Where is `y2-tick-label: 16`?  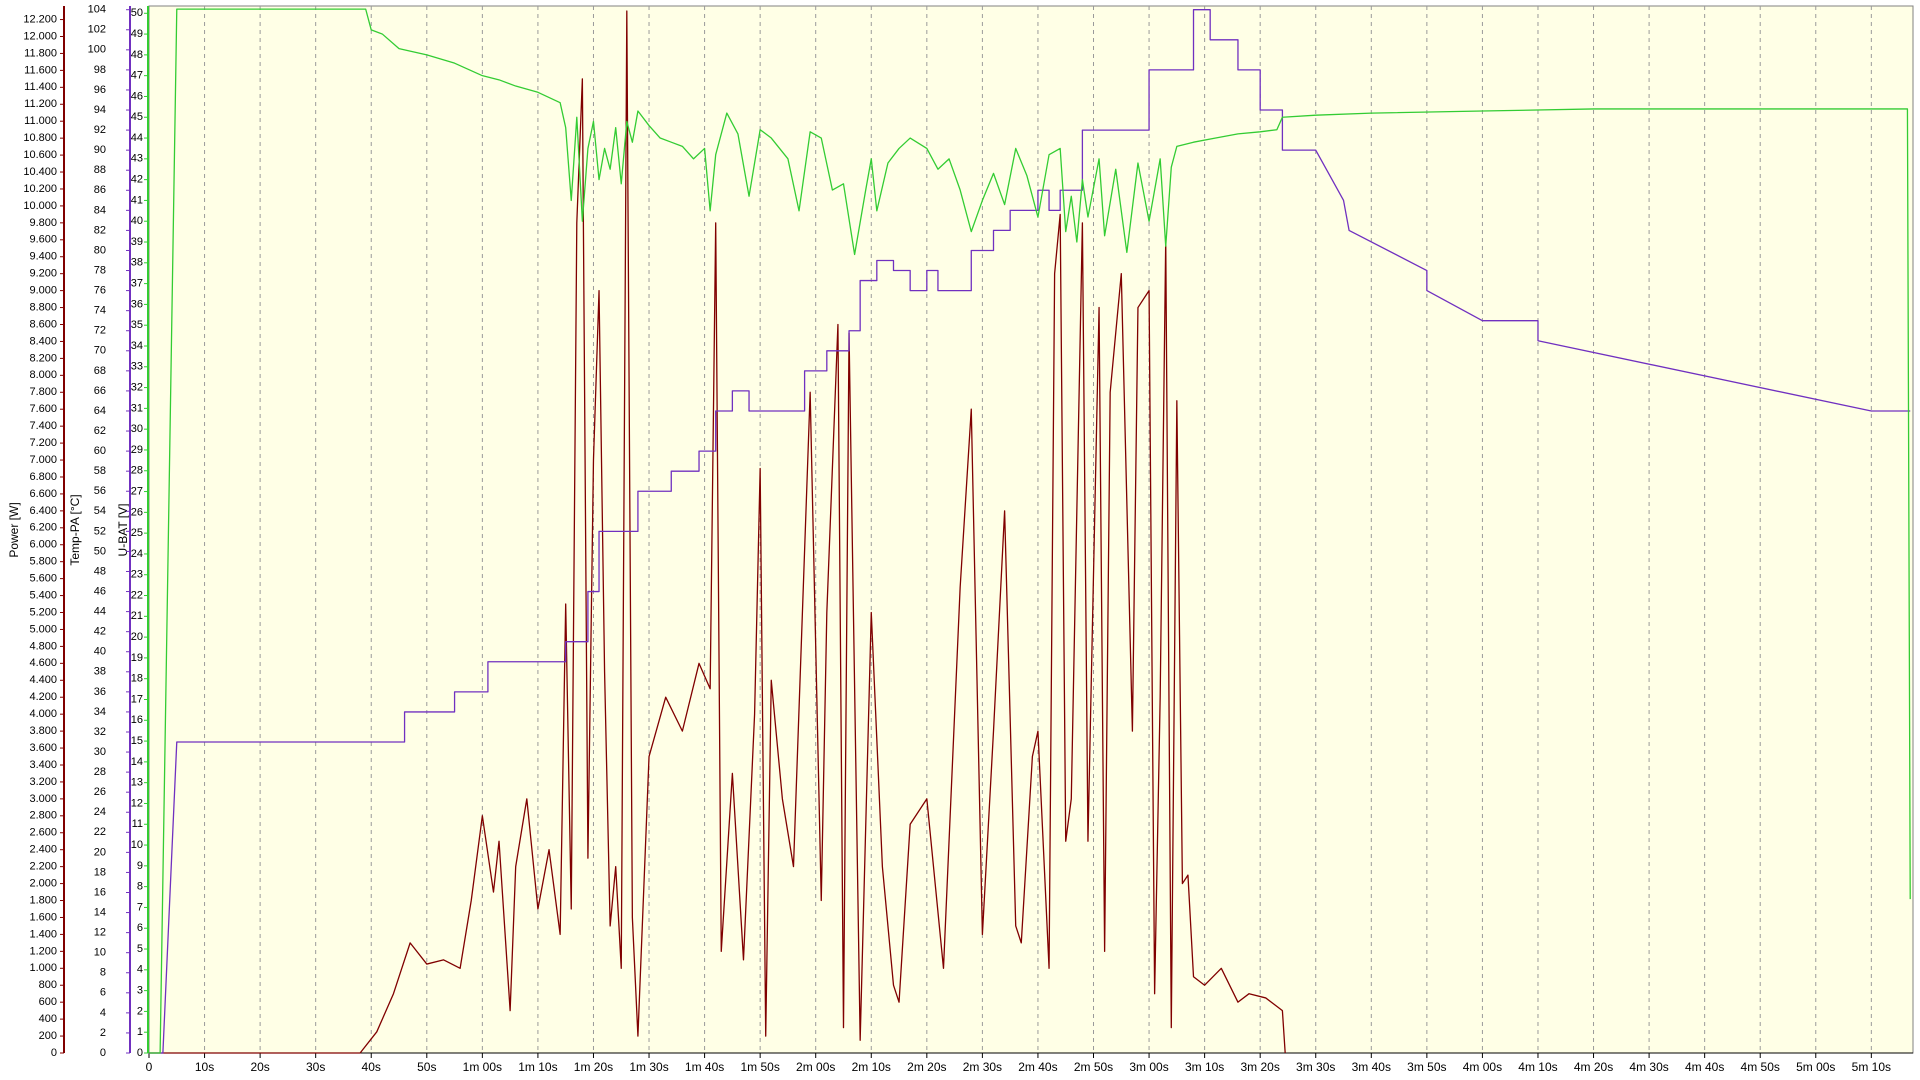 y2-tick-label: 16 is located at coordinates (100, 892).